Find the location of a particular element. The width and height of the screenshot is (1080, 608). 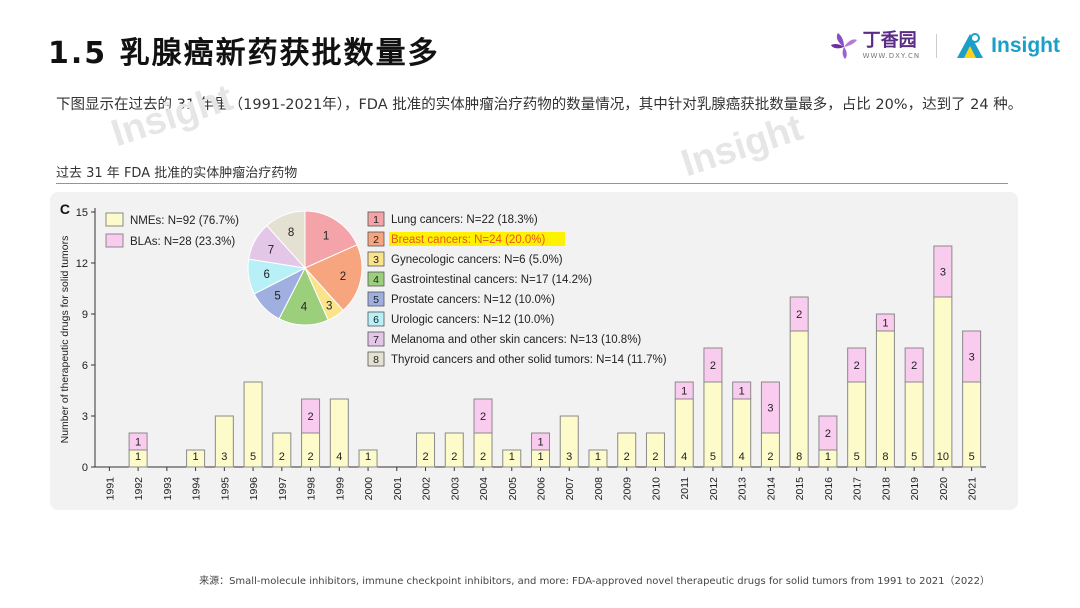

subtitle-underline is located at coordinates (532, 183).